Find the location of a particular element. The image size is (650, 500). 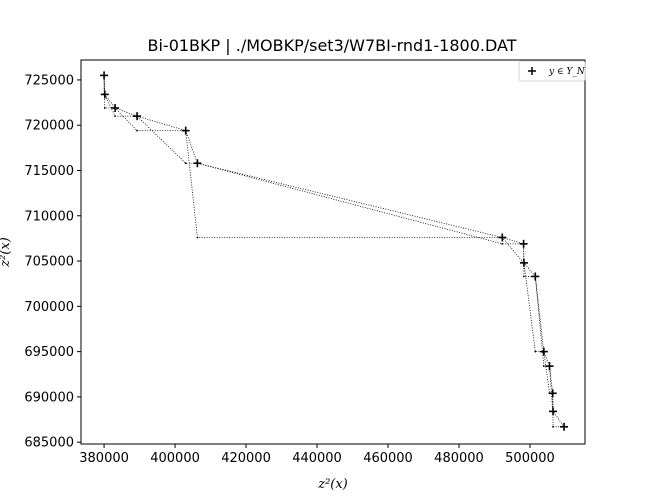

y-tick-label: 715000 is located at coordinates (49, 171).